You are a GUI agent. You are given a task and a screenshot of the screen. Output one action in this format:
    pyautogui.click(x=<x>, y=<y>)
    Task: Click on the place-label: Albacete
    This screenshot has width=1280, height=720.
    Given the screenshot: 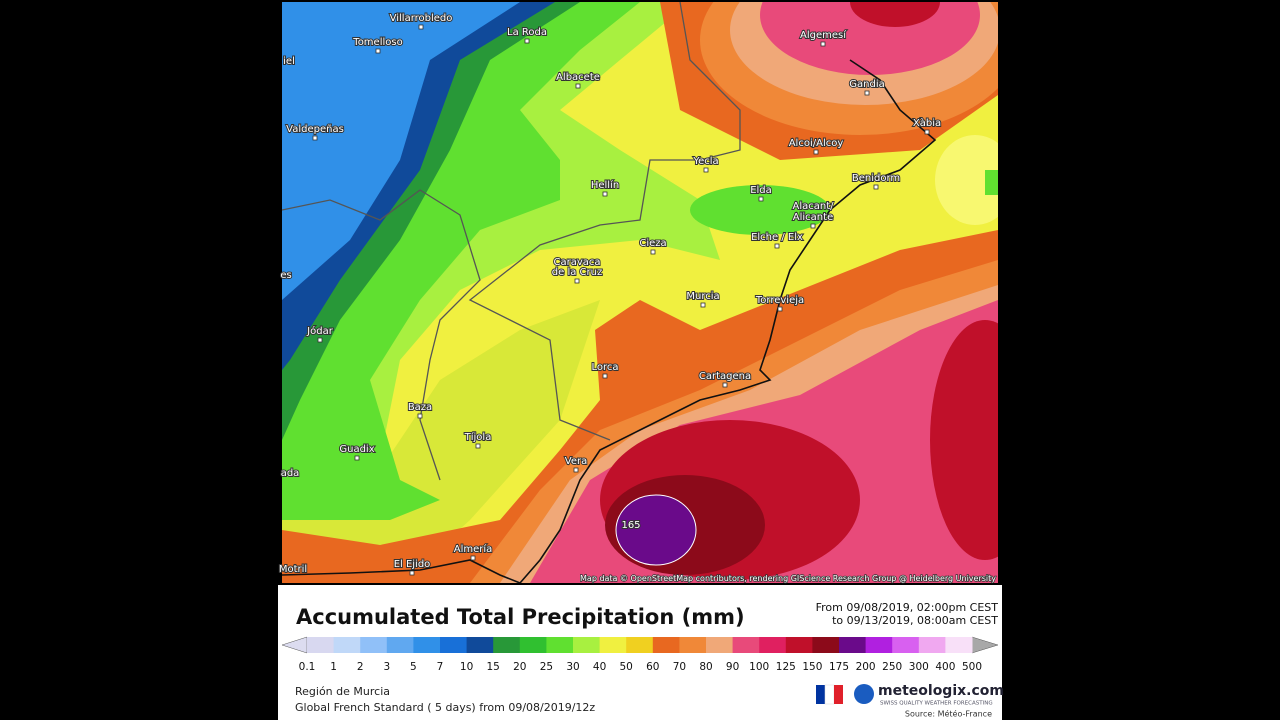 What is the action you would take?
    pyautogui.click(x=578, y=77)
    